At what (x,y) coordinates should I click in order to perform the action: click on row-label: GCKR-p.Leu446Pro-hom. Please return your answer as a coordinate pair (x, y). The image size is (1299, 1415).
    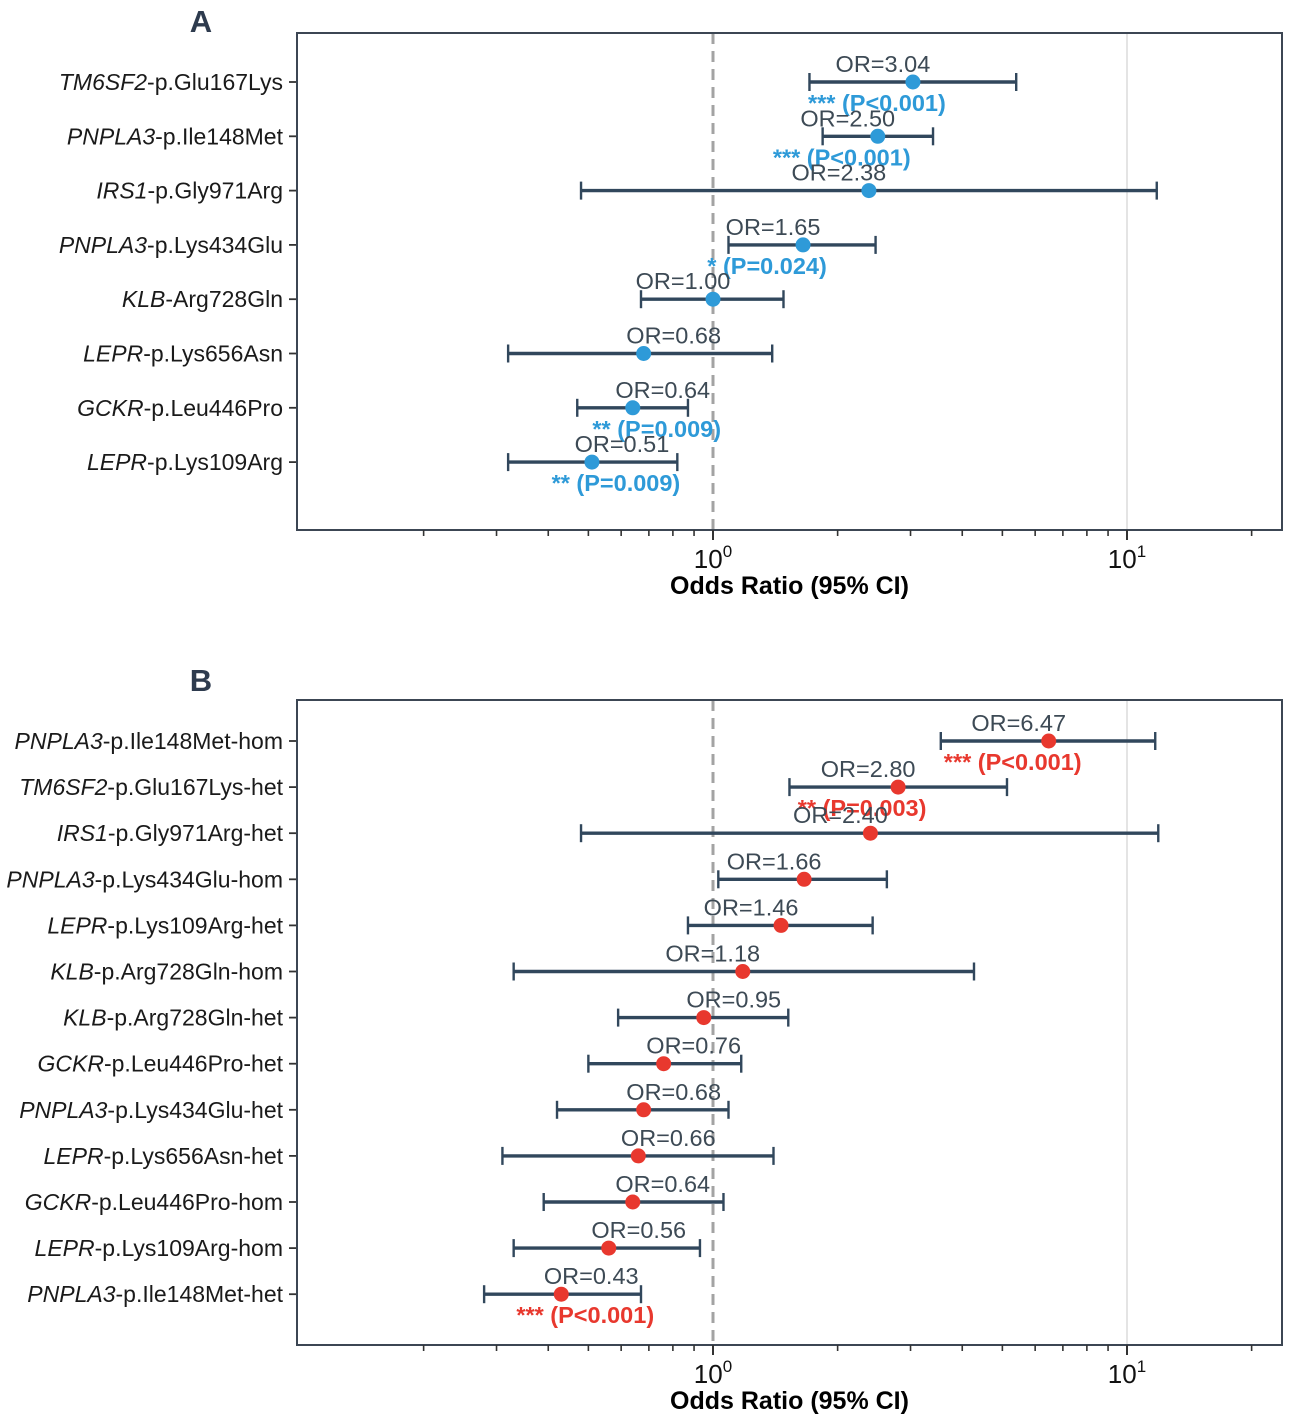
    Looking at the image, I should click on (154, 1202).